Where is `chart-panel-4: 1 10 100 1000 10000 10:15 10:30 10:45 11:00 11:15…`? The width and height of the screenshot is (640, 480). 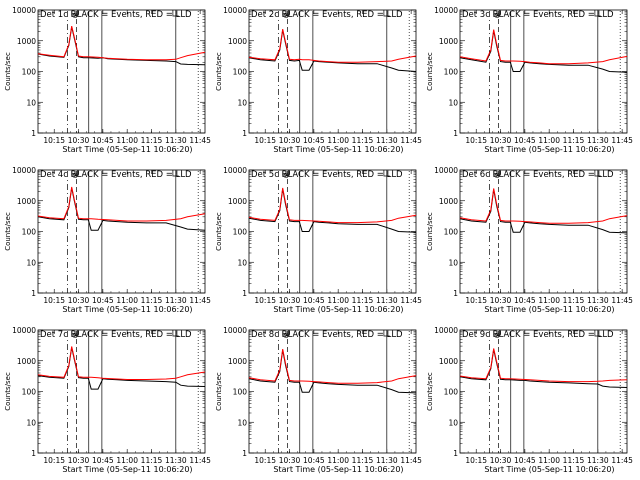 chart-panel-4: 1 10 100 1000 10000 10:15 10:30 10:45 11:00 11:15… is located at coordinates (107, 240).